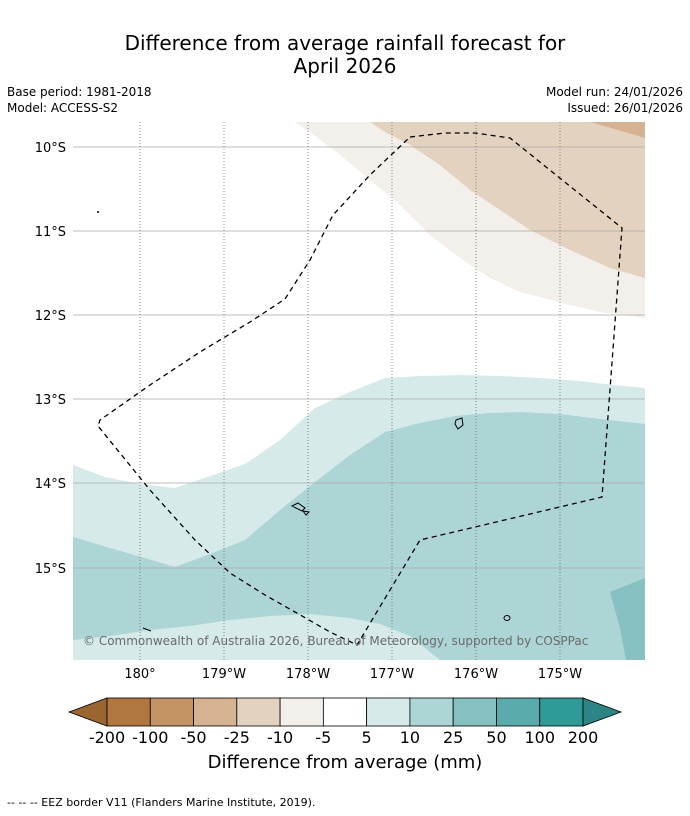 The image size is (690, 816). What do you see at coordinates (459, 423) in the screenshot?
I see `island-wallis` at bounding box center [459, 423].